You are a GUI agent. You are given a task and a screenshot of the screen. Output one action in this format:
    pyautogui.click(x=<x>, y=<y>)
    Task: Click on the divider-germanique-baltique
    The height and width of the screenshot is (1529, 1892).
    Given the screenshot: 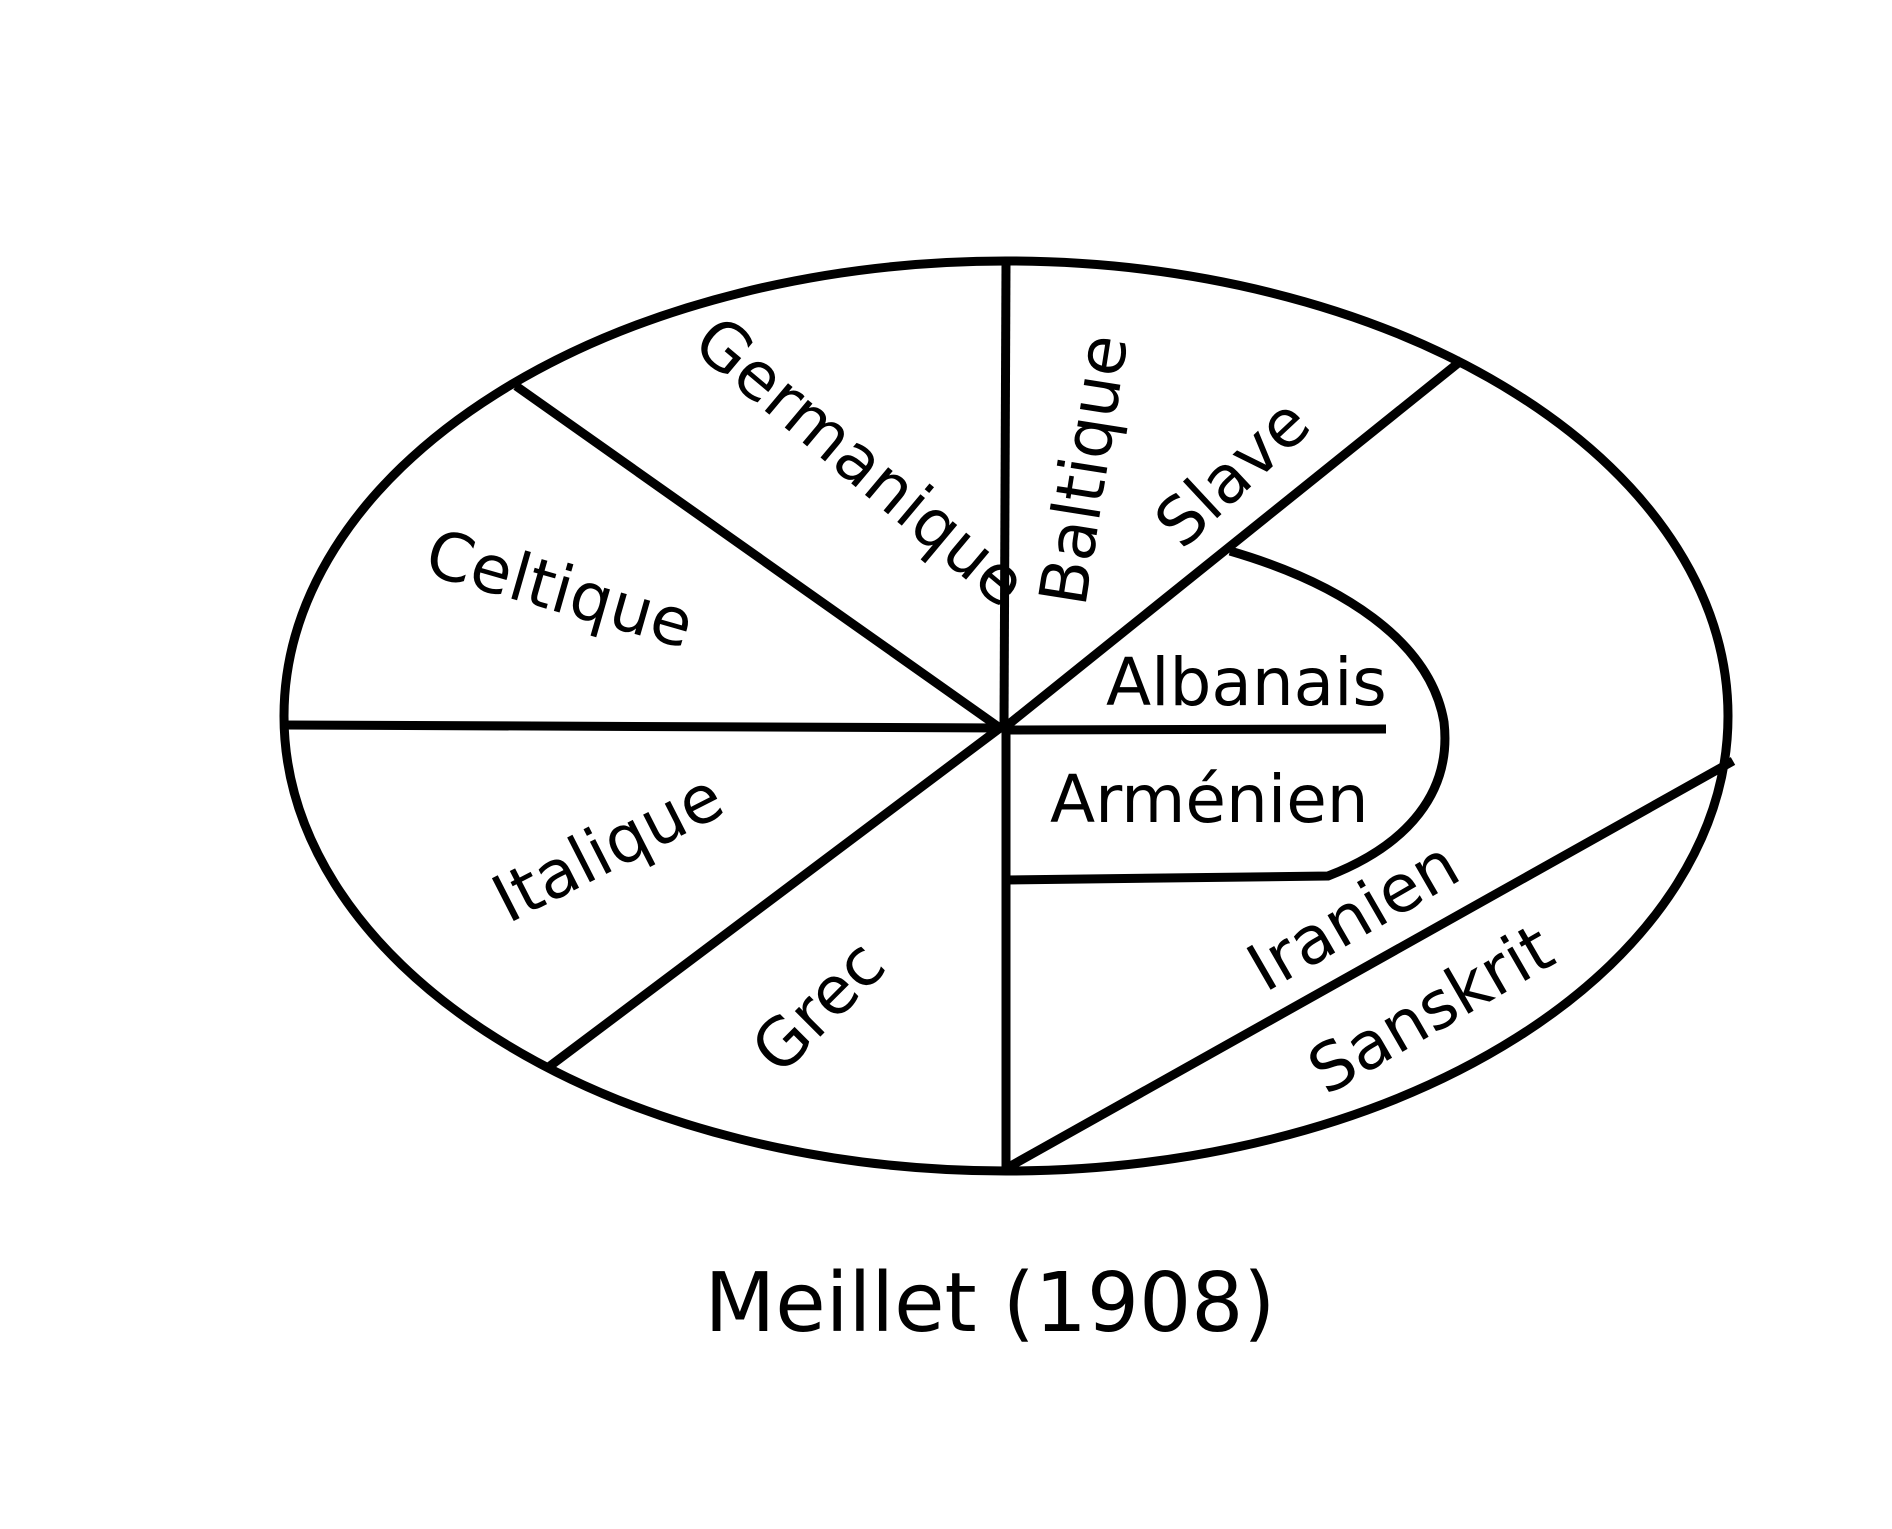 What is the action you would take?
    pyautogui.click(x=1005, y=495)
    